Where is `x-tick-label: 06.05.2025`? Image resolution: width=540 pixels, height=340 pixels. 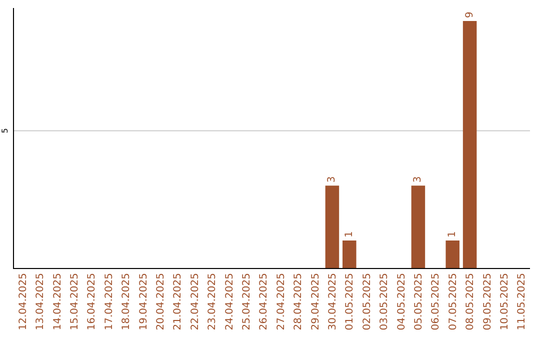
x-tick-label: 06.05.2025 is located at coordinates (436, 301).